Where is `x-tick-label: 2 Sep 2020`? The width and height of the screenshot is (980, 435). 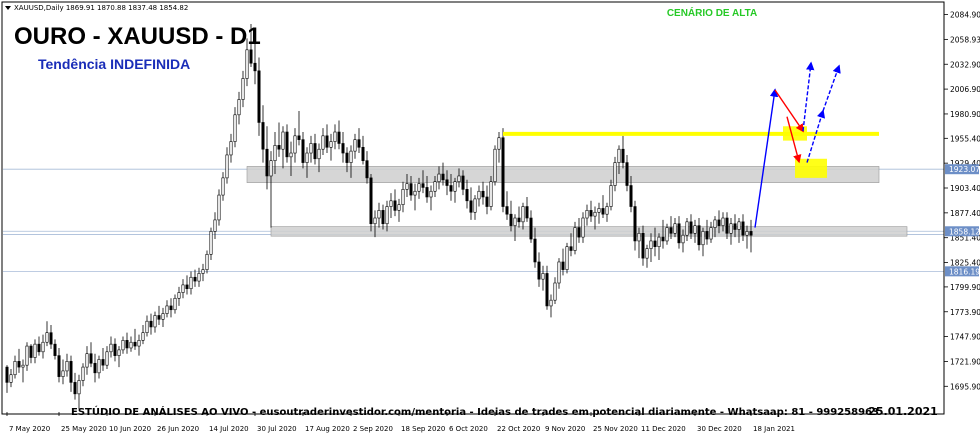 x-tick-label: 2 Sep 2020 is located at coordinates (373, 429).